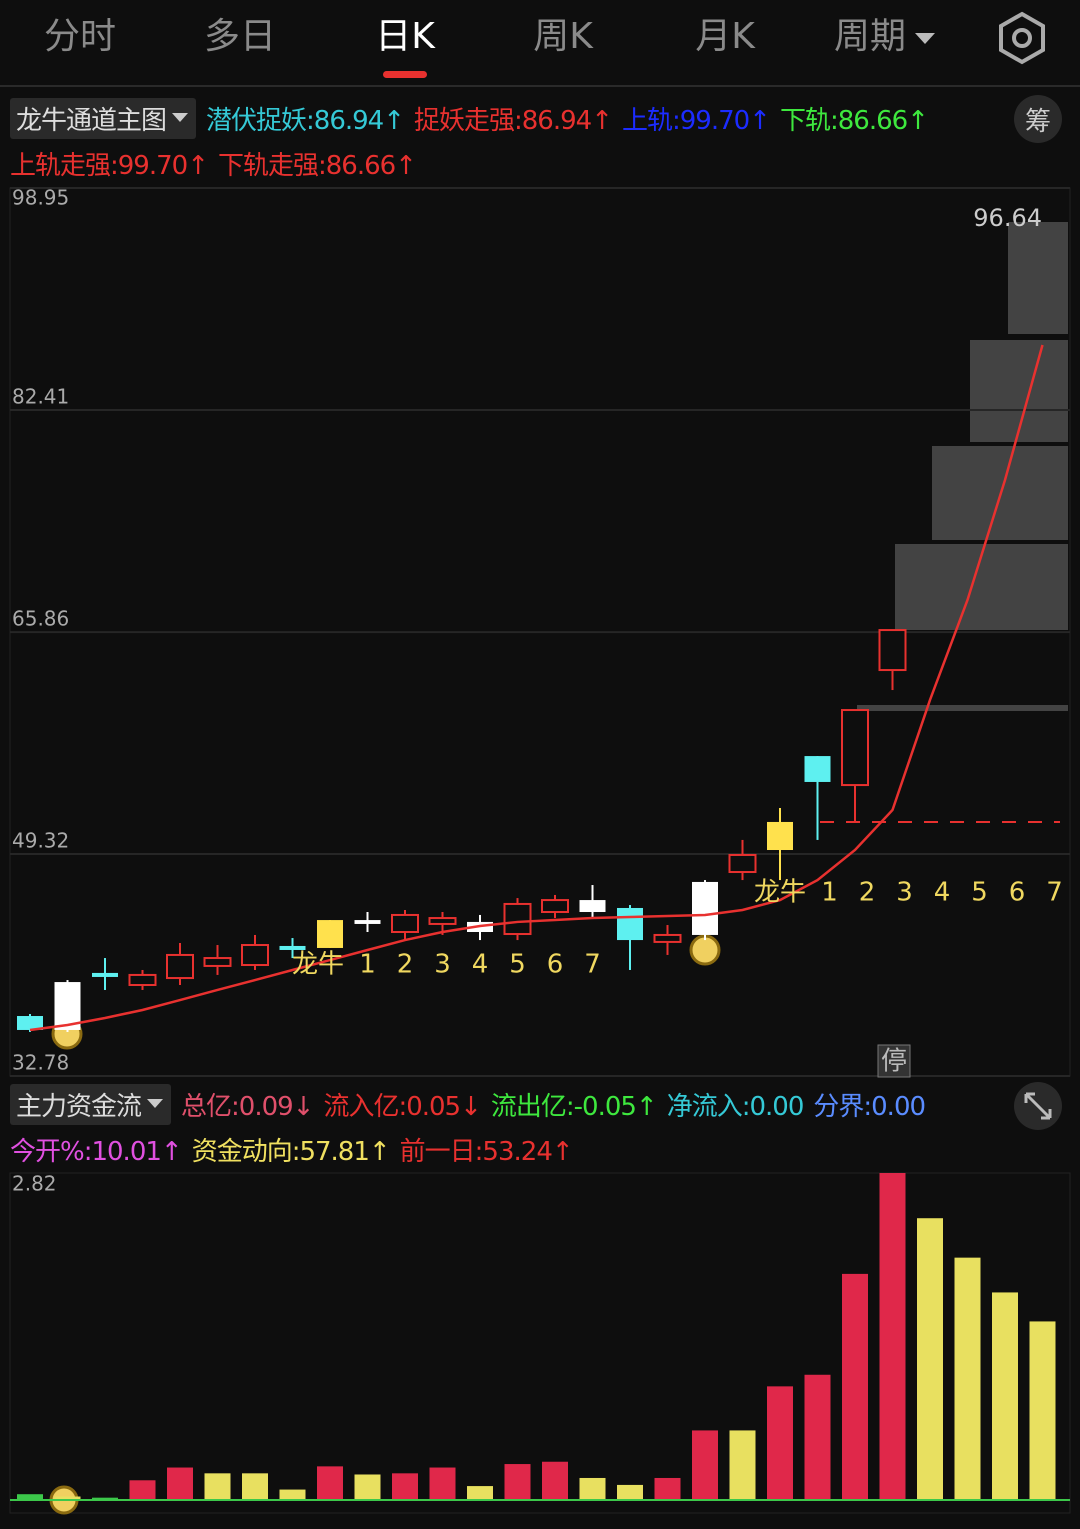  Describe the element at coordinates (405, 74) in the screenshot. I see `tab-indicator` at that location.